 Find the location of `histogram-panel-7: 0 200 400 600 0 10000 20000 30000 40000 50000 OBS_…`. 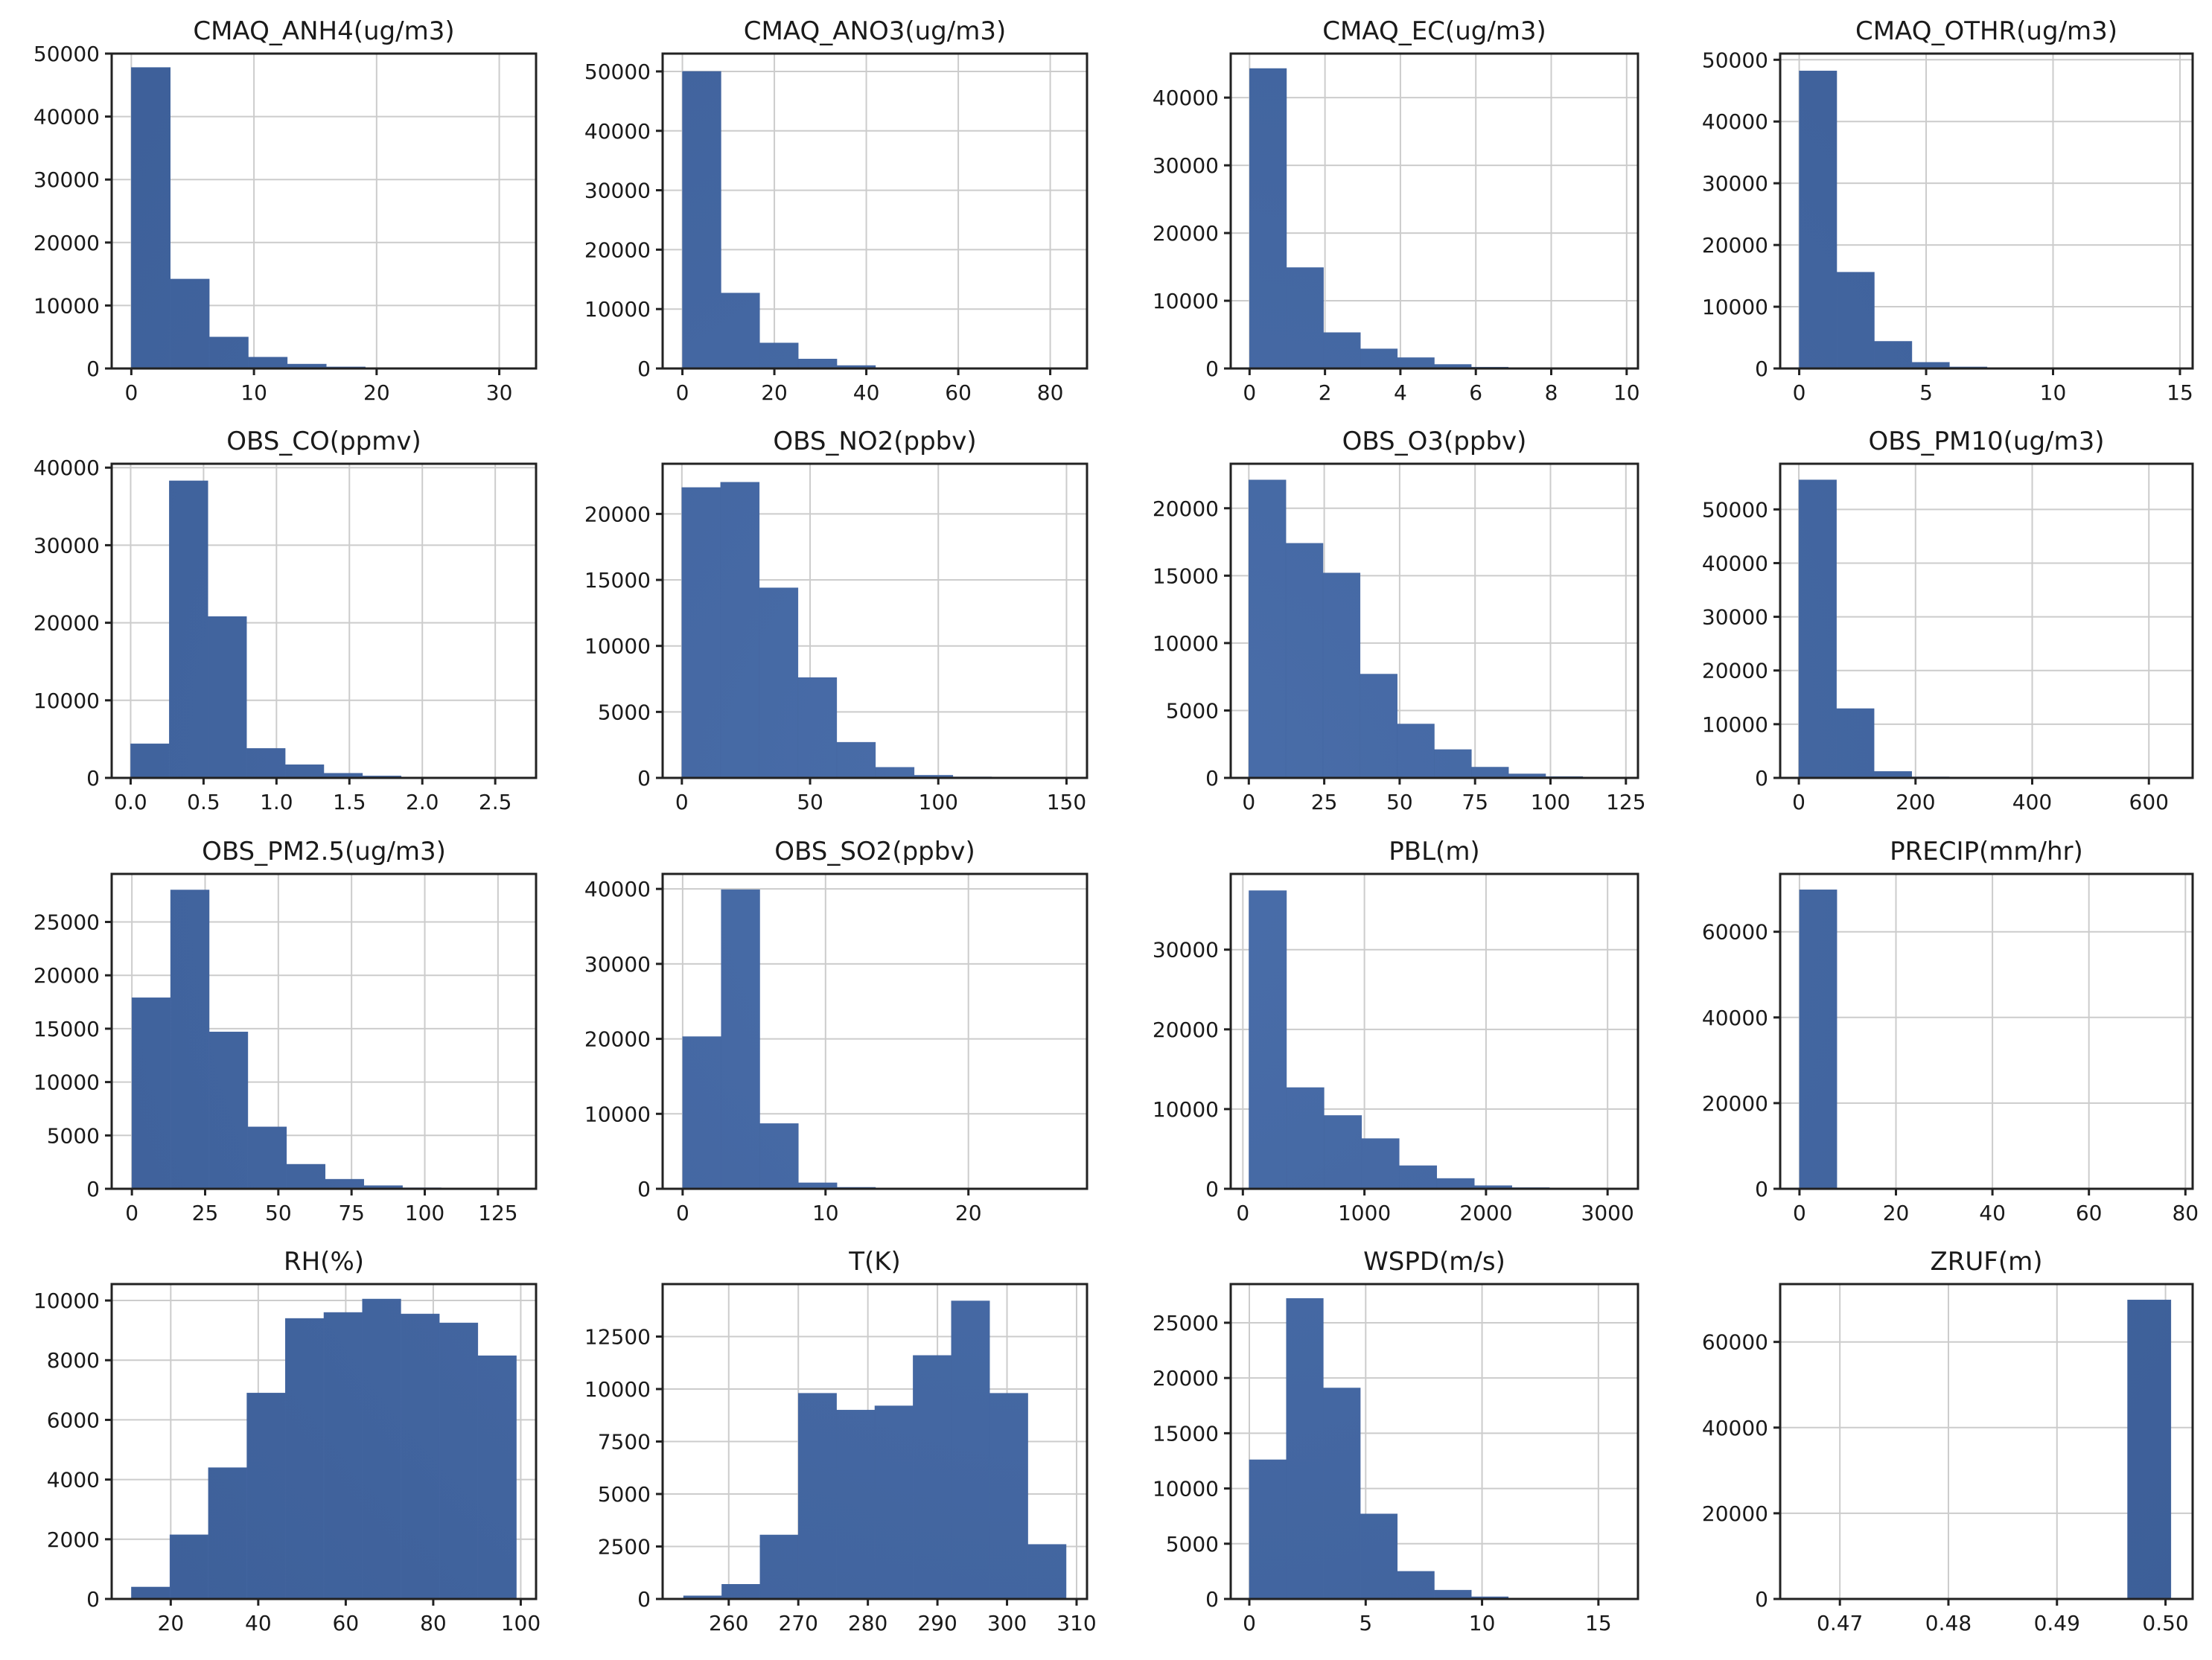

histogram-panel-7: 0 200 400 600 0 10000 20000 30000 40000 50000 OBS_… is located at coordinates (1948, 620).